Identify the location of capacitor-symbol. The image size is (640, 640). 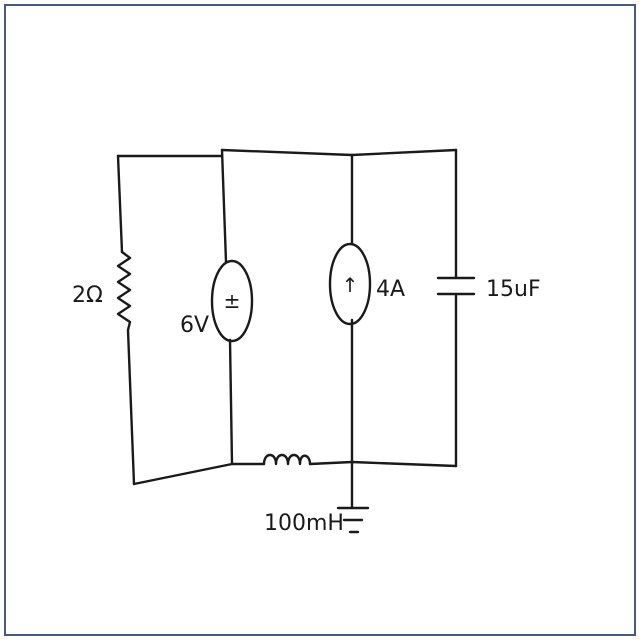
(456, 286).